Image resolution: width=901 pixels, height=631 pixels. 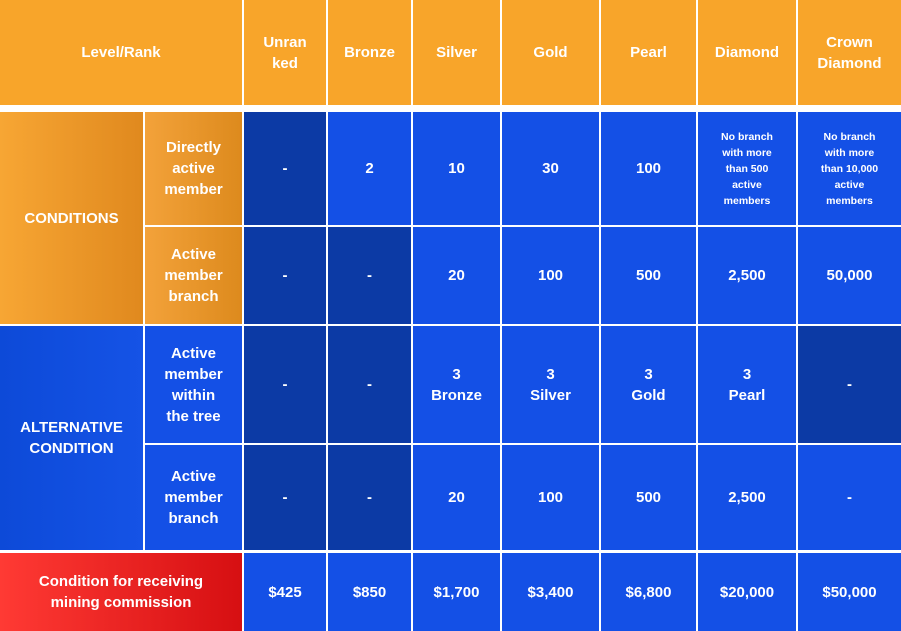 I want to click on row-label-active-member-branch-text: Active member branch, so click(x=193, y=275).